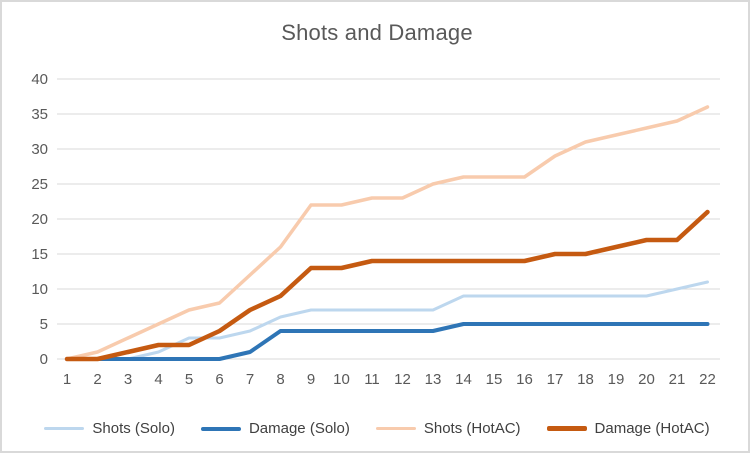  What do you see at coordinates (311, 379) in the screenshot?
I see `x-axis-tick-label: 9` at bounding box center [311, 379].